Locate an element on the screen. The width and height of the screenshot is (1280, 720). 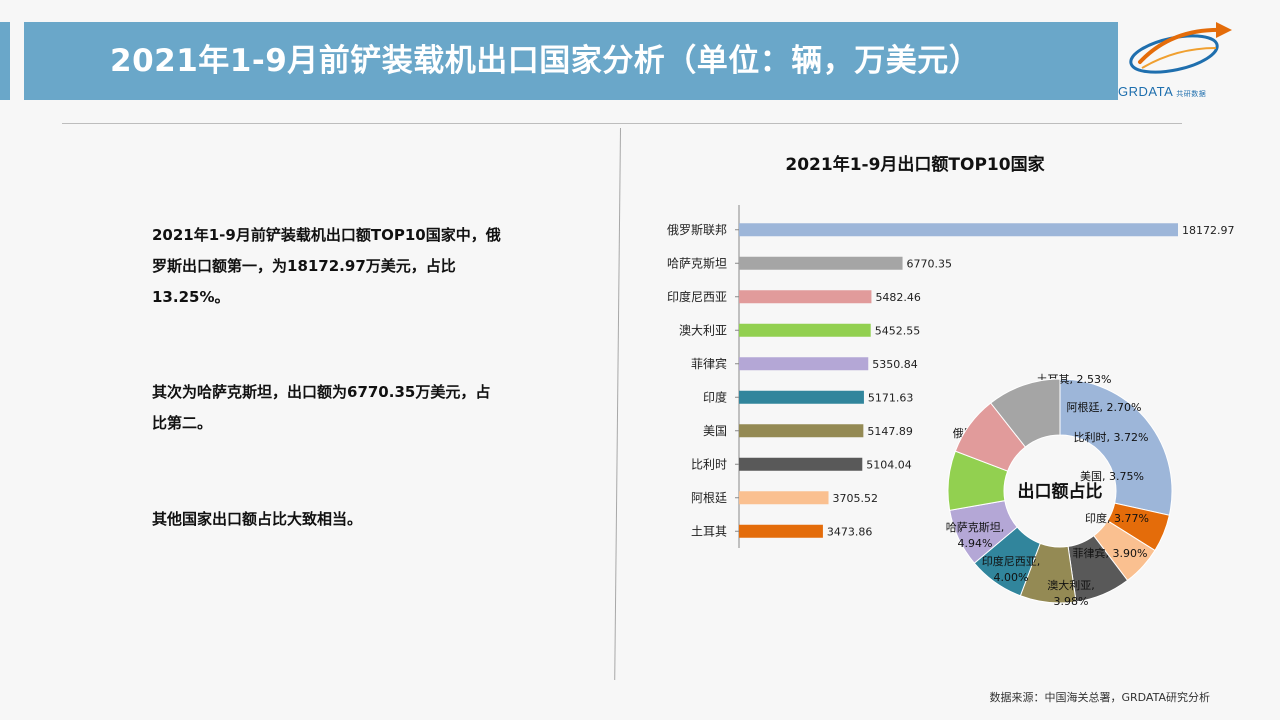
source-note: 数据来源：中国海关总署，GRDATA研究分析 is located at coordinates (1099, 697).